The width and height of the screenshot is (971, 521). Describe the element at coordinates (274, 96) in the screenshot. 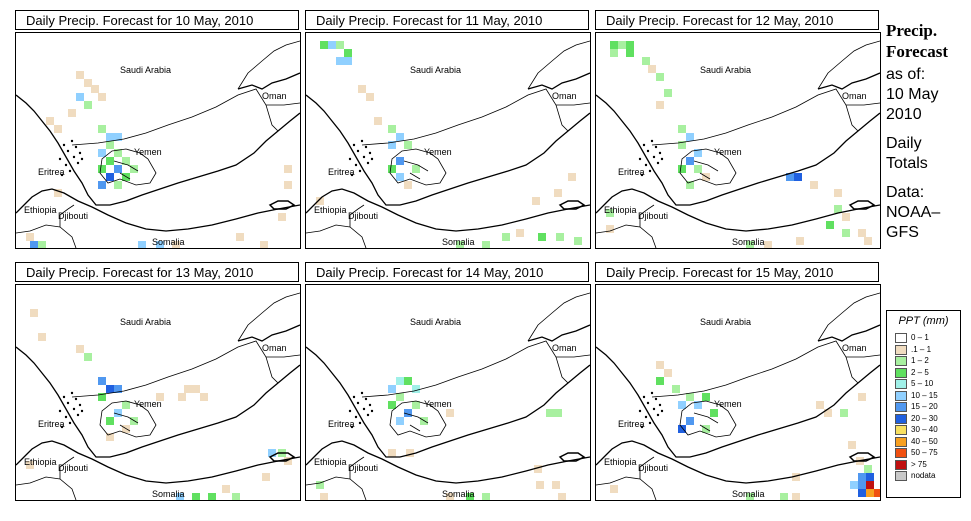

I see `country-label-oman: Oman` at that location.